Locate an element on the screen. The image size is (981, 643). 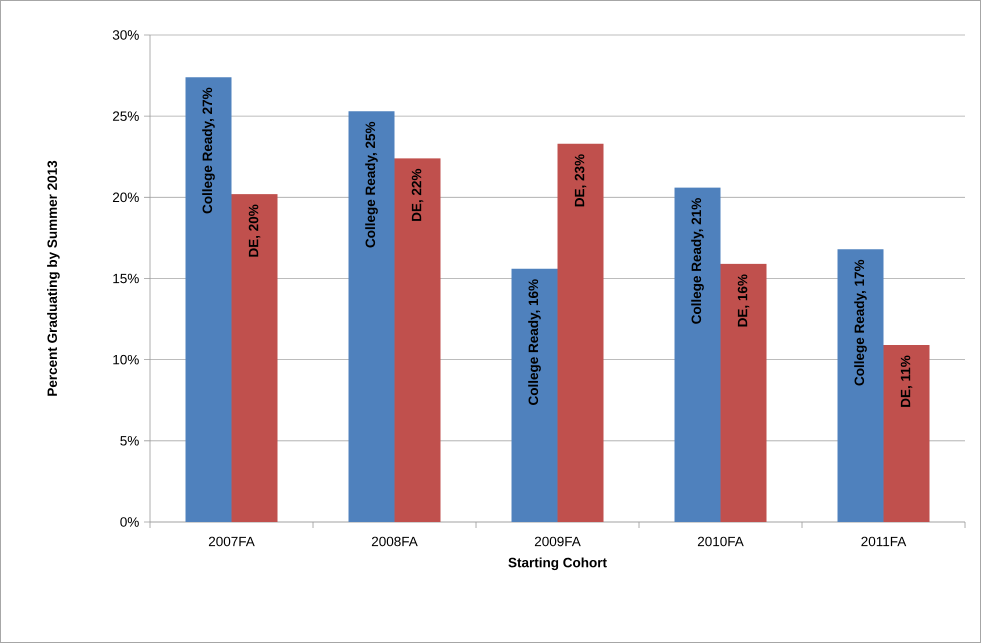
y-tick-label: 0% is located at coordinates (129, 522).